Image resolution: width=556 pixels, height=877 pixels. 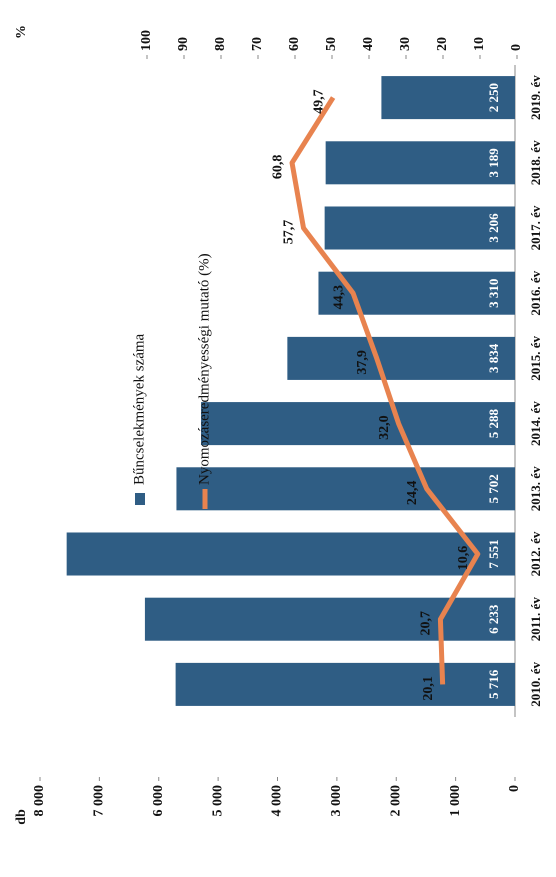 What do you see at coordinates (535, 619) in the screenshot?
I see `x-tick-label: 2011. év` at bounding box center [535, 619].